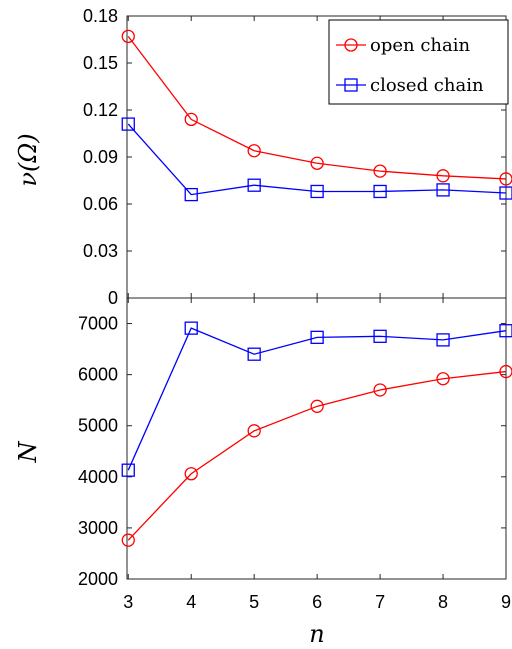 The image size is (512, 649). Describe the element at coordinates (113, 298) in the screenshot. I see `top-y-tick-label: 0` at that location.